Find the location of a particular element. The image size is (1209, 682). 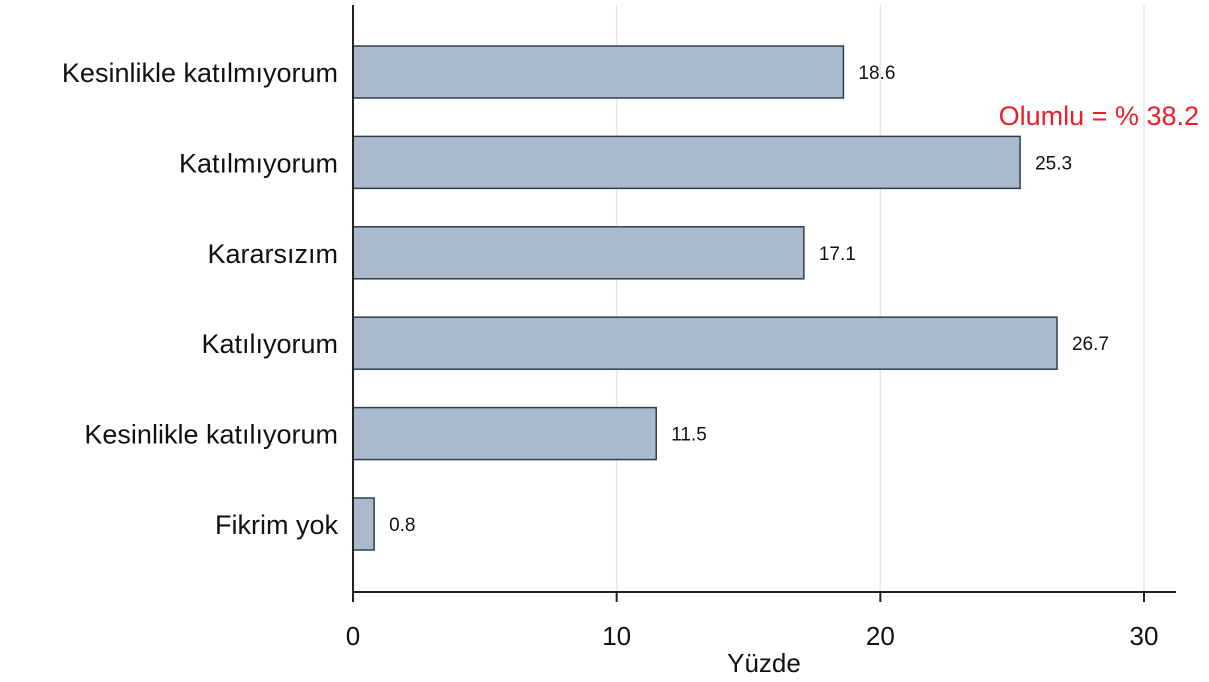

category-label-4: Kesinlikle katılıyorum is located at coordinates (211, 435).